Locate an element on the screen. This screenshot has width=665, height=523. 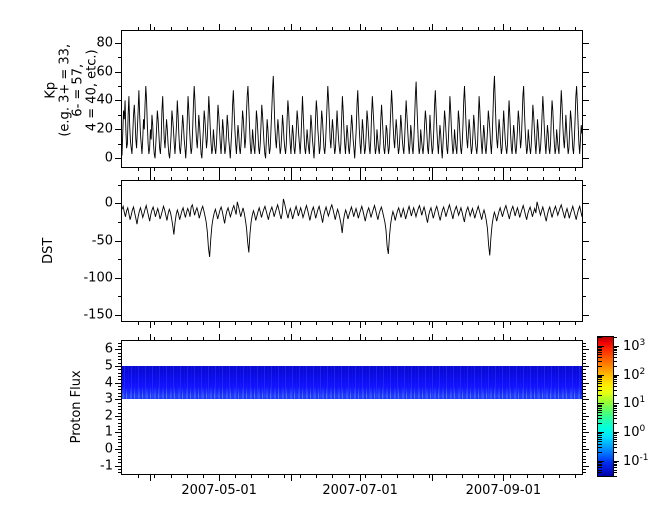
flux-ytick-label: 3 is located at coordinates (108, 399).